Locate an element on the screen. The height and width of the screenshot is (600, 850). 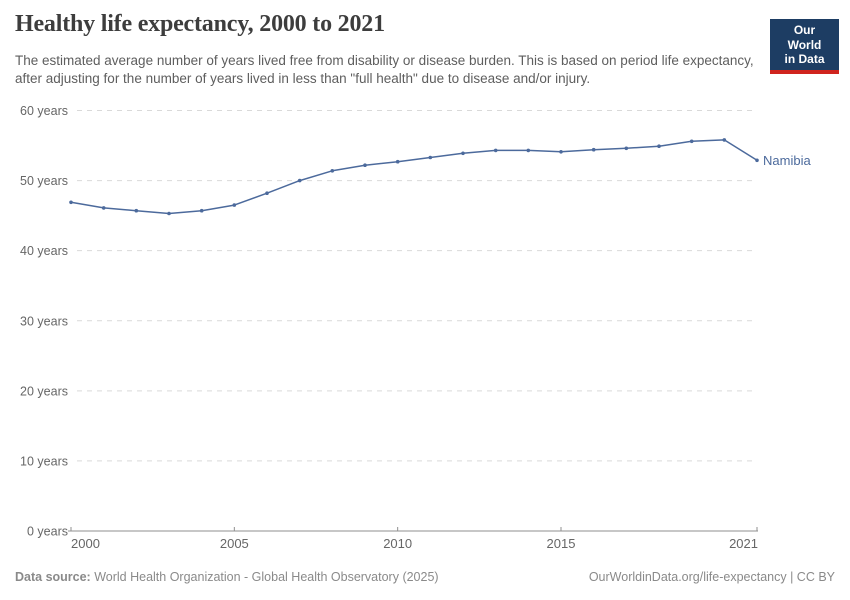
y-tick-label: 10 years is located at coordinates (44, 461).